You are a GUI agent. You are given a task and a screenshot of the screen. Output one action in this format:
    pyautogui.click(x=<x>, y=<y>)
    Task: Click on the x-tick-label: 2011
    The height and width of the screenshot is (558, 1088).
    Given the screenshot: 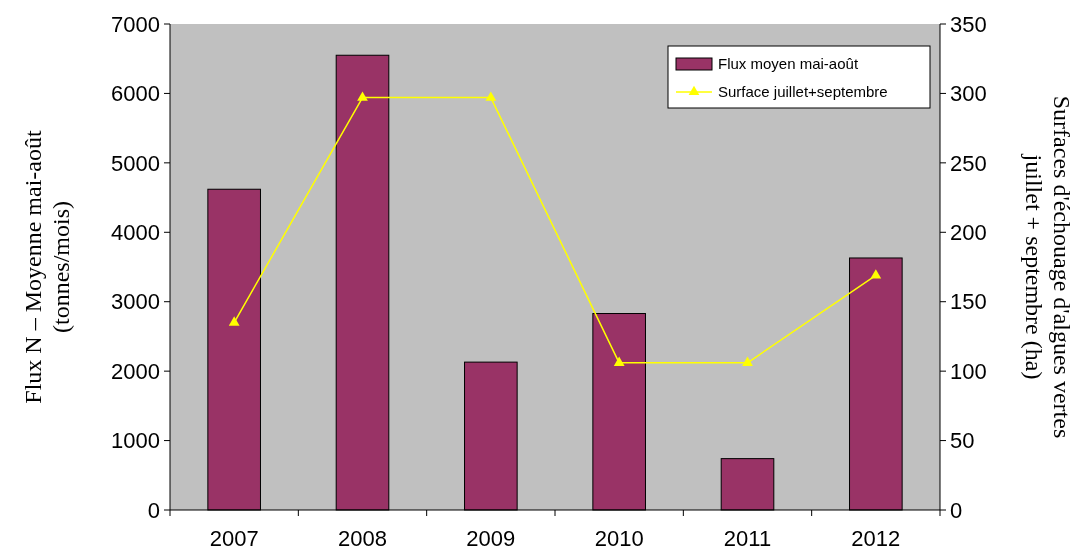 What is the action you would take?
    pyautogui.click(x=747, y=538)
    